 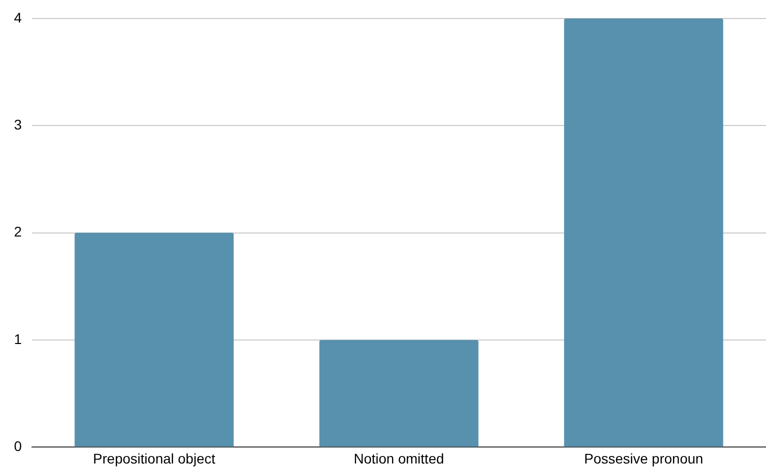 I want to click on x-tick-label: Possesive pronoun, so click(x=644, y=458).